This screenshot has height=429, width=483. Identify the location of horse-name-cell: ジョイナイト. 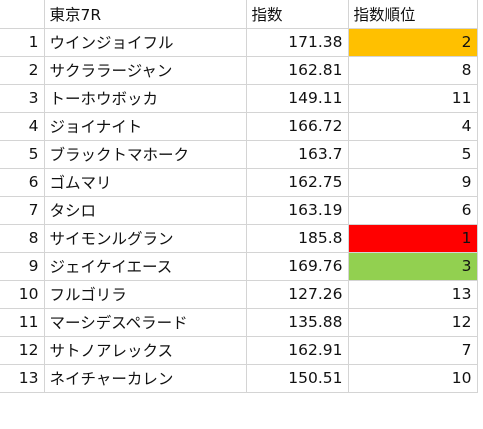
(145, 126).